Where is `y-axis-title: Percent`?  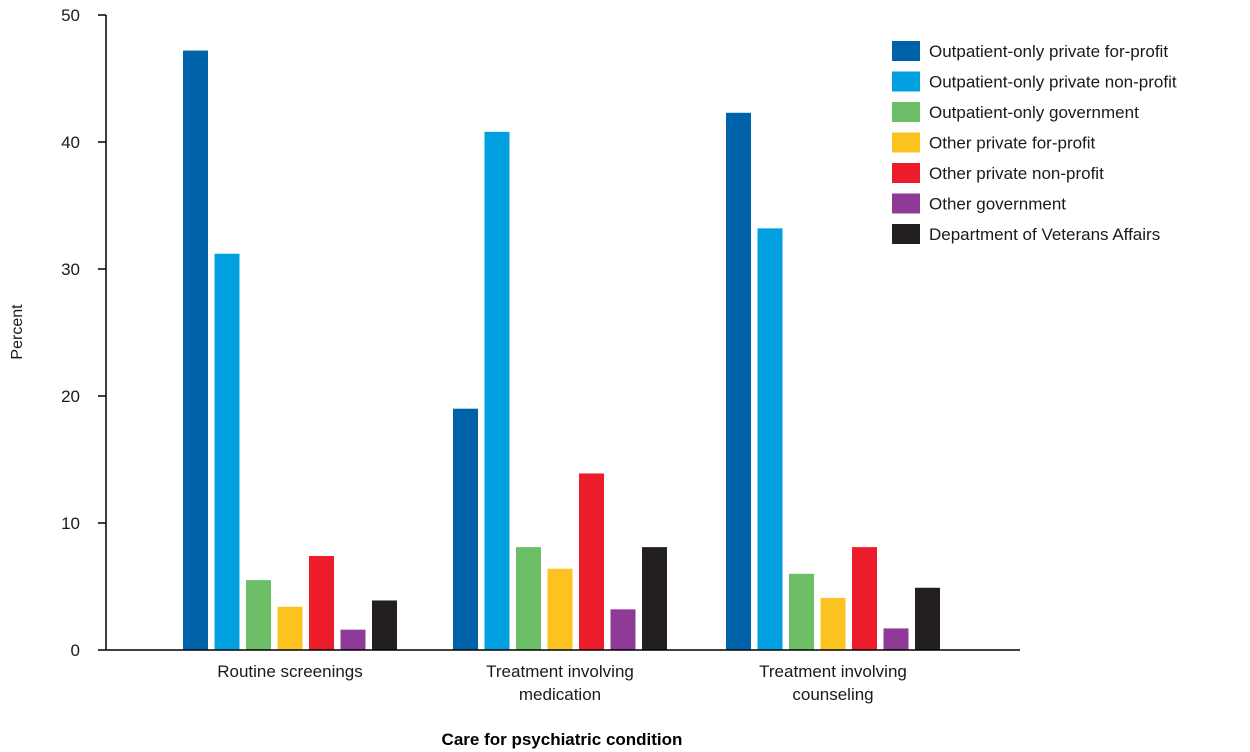 y-axis-title: Percent is located at coordinates (17, 332).